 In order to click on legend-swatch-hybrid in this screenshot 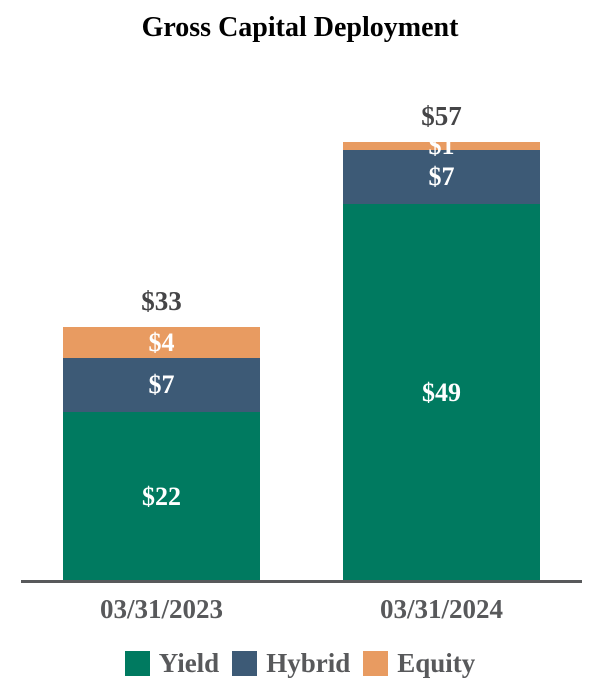, I will do `click(245, 663)`.